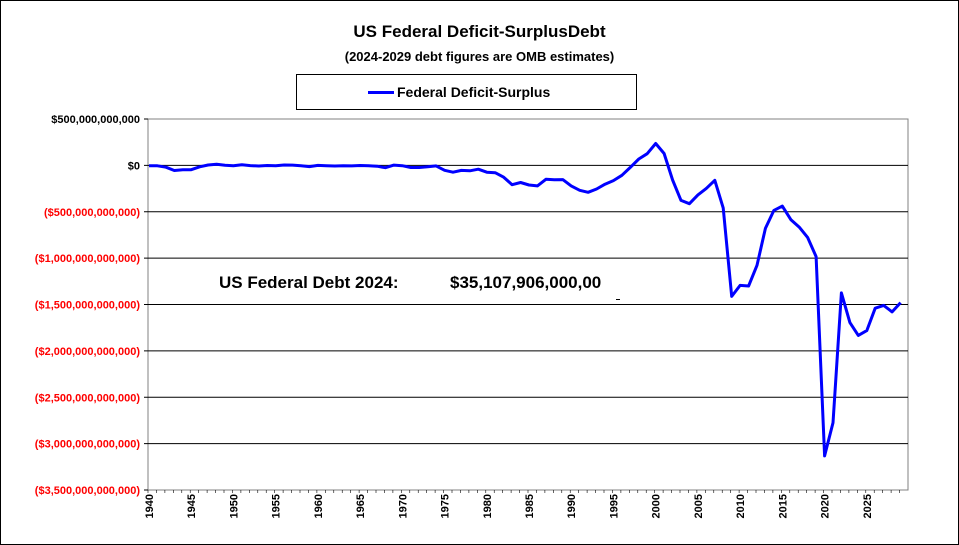 The height and width of the screenshot is (545, 959). Describe the element at coordinates (403, 506) in the screenshot. I see `x-tick-label: 1970` at that location.